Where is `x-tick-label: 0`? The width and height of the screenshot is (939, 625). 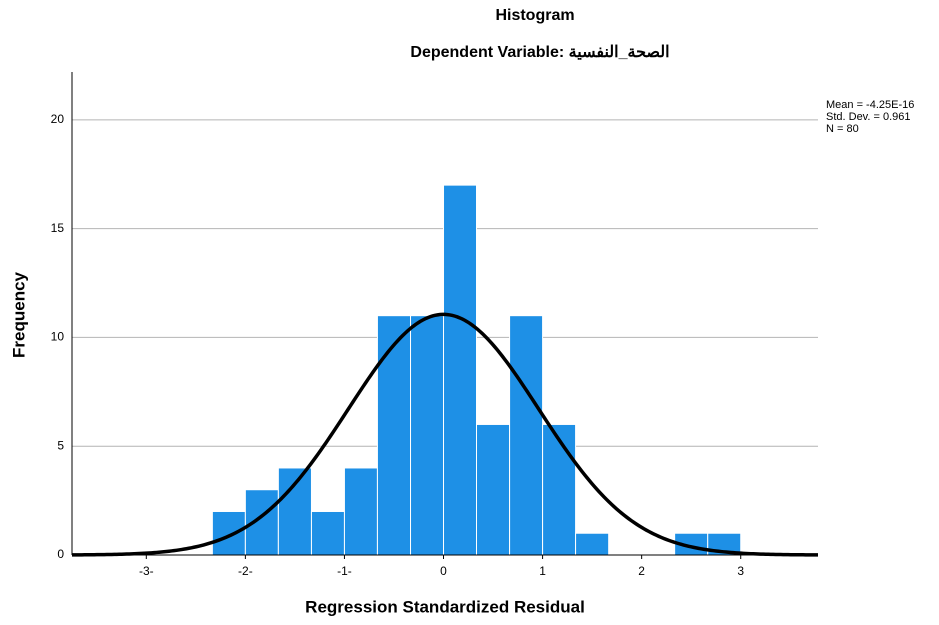 x-tick-label: 0 is located at coordinates (443, 571).